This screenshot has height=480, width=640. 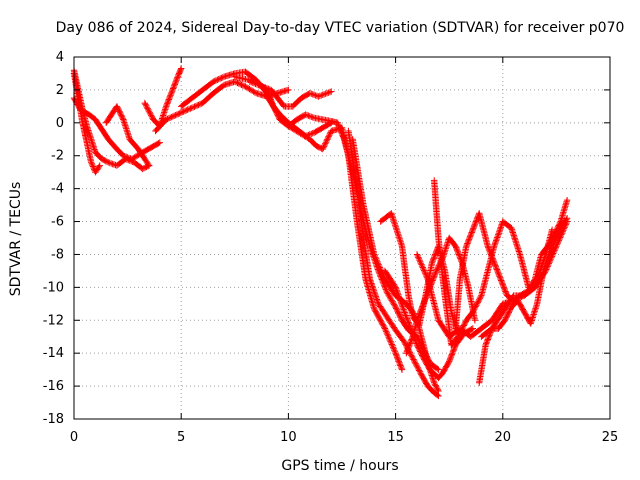 What do you see at coordinates (60, 57) in the screenshot?
I see `y-tick-label: 4` at bounding box center [60, 57].